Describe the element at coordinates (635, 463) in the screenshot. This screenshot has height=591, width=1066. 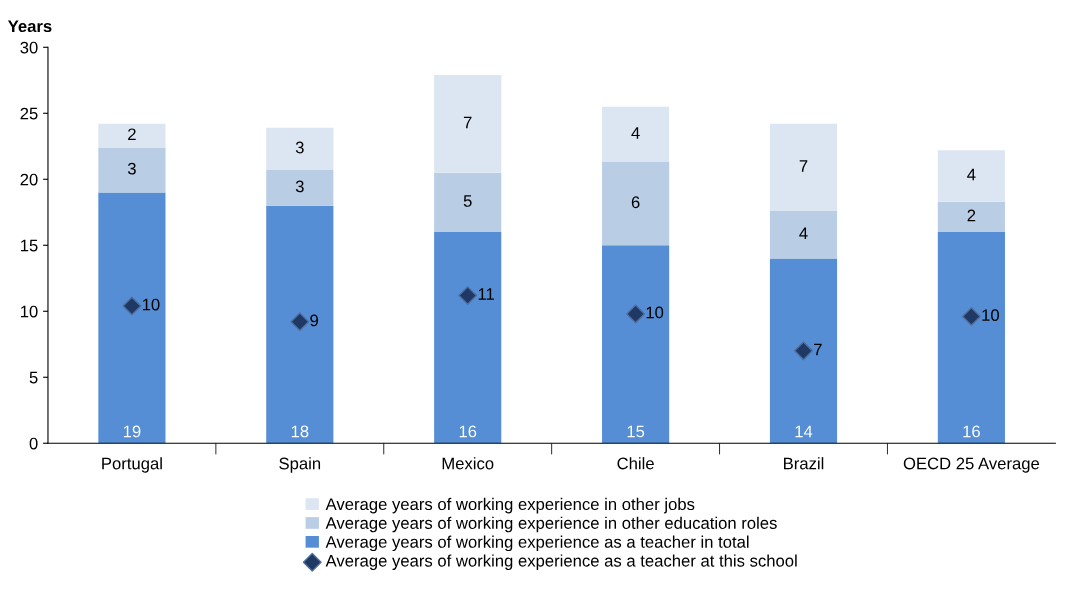
I see `x-tick-label: Chile` at that location.